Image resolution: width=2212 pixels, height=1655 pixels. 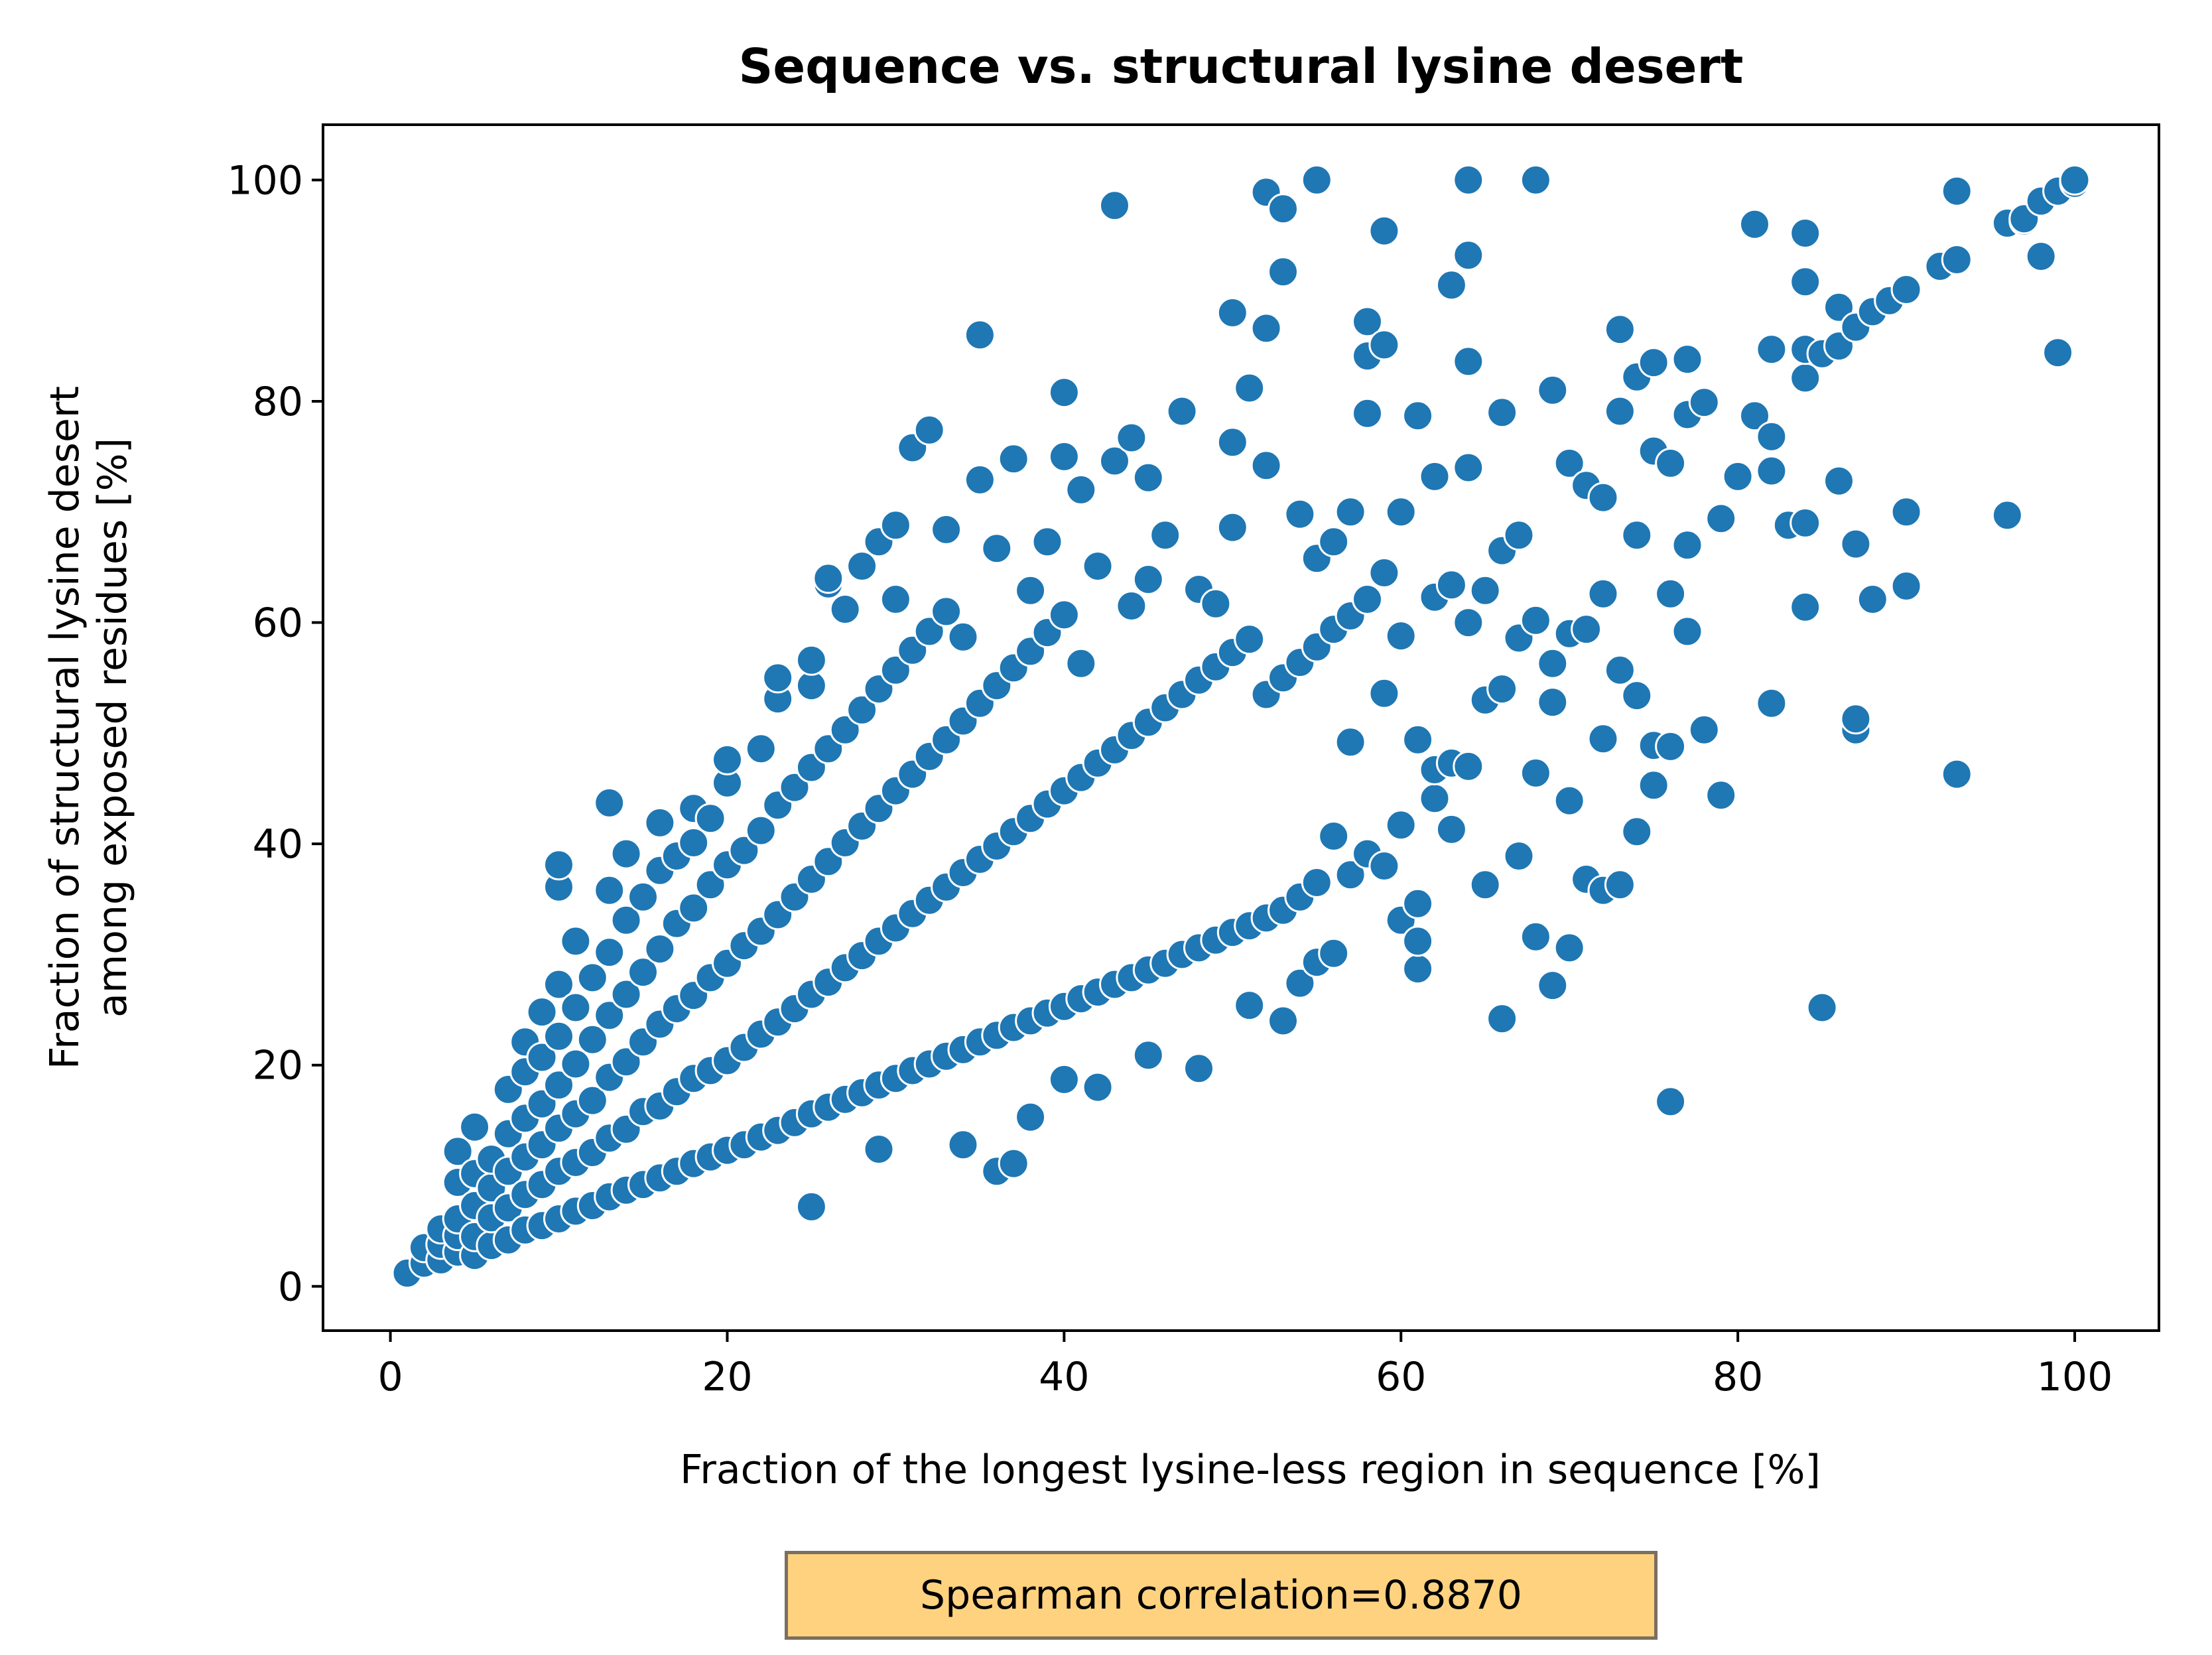 I want to click on x-tick-label: 60, so click(x=1401, y=1377).